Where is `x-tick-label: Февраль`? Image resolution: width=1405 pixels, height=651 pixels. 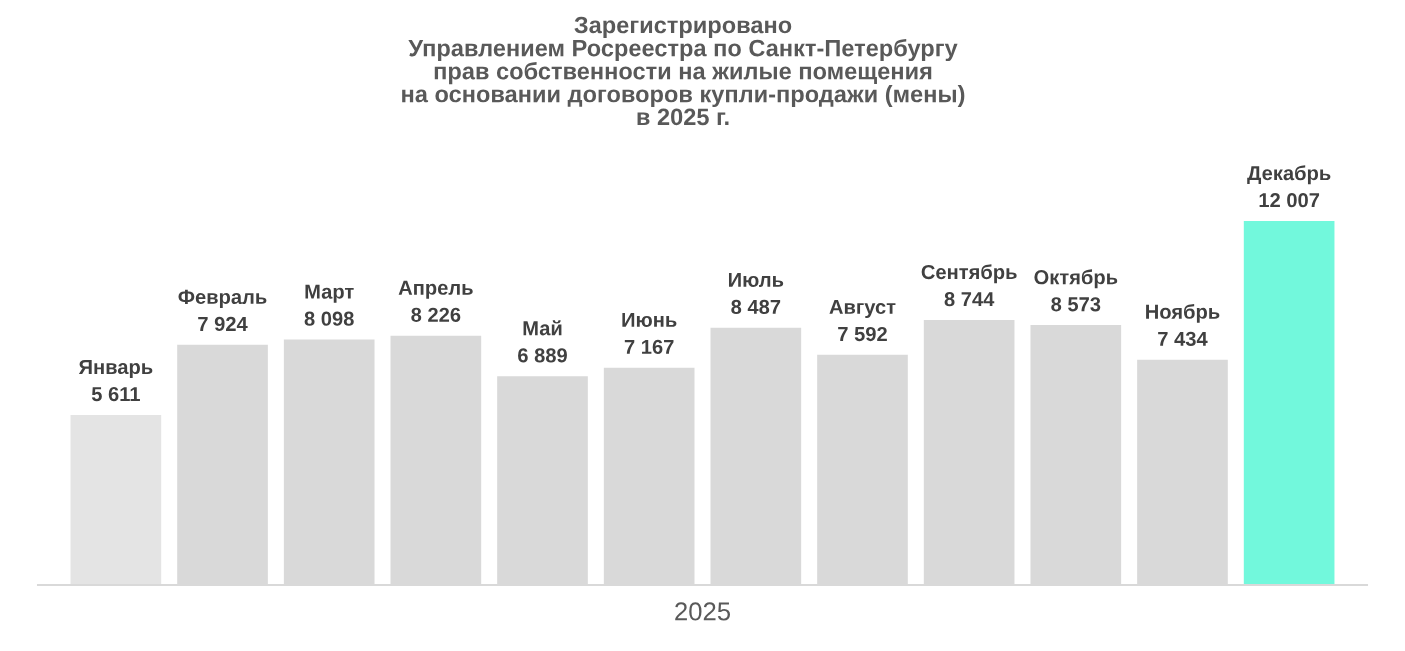 x-tick-label: Февраль is located at coordinates (222, 298).